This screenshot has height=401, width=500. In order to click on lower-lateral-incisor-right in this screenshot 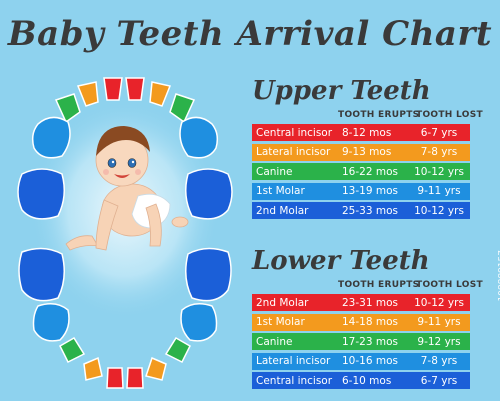, I will do `click(156, 368)`.